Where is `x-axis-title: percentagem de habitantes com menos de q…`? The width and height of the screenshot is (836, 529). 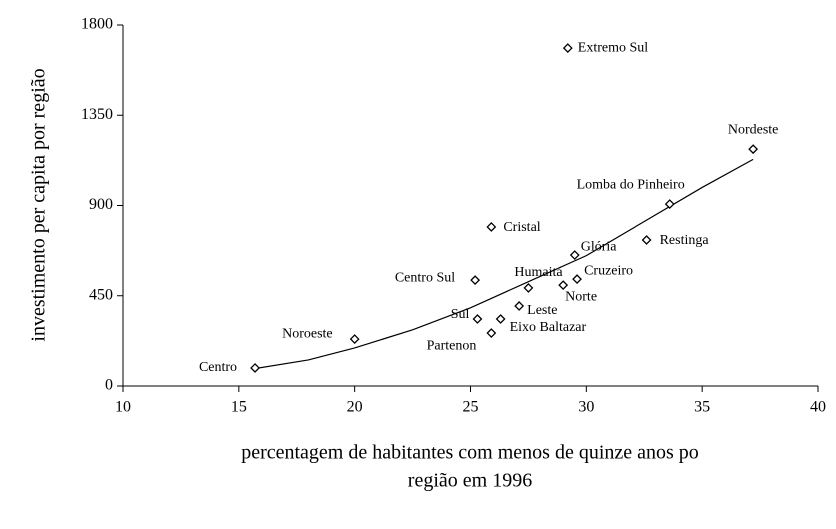
x-axis-title: percentagem de habitantes com menos de q… is located at coordinates (470, 453).